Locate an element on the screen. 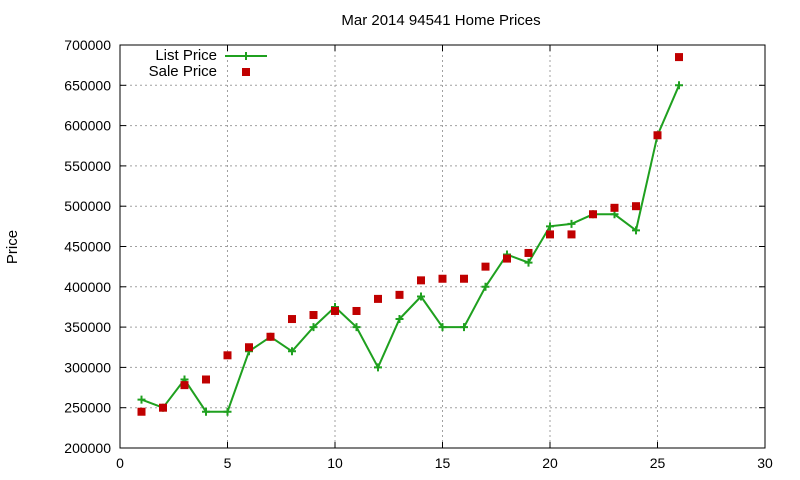 This screenshot has width=800, height=480. y-tick-label: 350000 is located at coordinates (87, 327).